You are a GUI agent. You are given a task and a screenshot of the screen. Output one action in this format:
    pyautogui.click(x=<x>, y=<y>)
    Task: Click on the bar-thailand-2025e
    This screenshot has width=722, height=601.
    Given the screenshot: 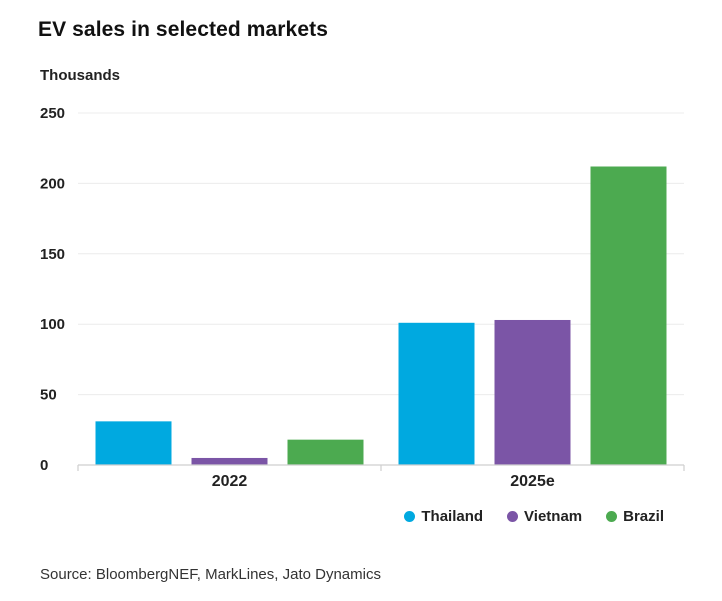 What is the action you would take?
    pyautogui.click(x=436, y=393)
    